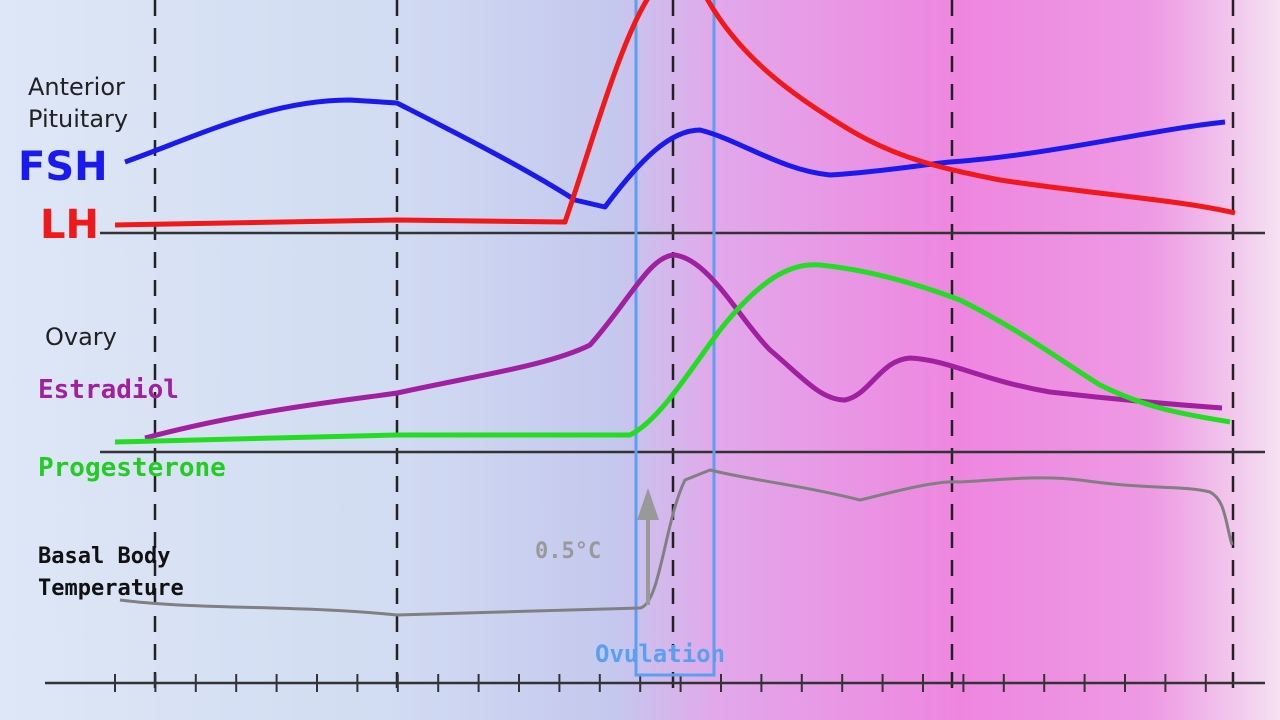  Describe the element at coordinates (648, 504) in the screenshot. I see `rise-arrow-head` at that location.